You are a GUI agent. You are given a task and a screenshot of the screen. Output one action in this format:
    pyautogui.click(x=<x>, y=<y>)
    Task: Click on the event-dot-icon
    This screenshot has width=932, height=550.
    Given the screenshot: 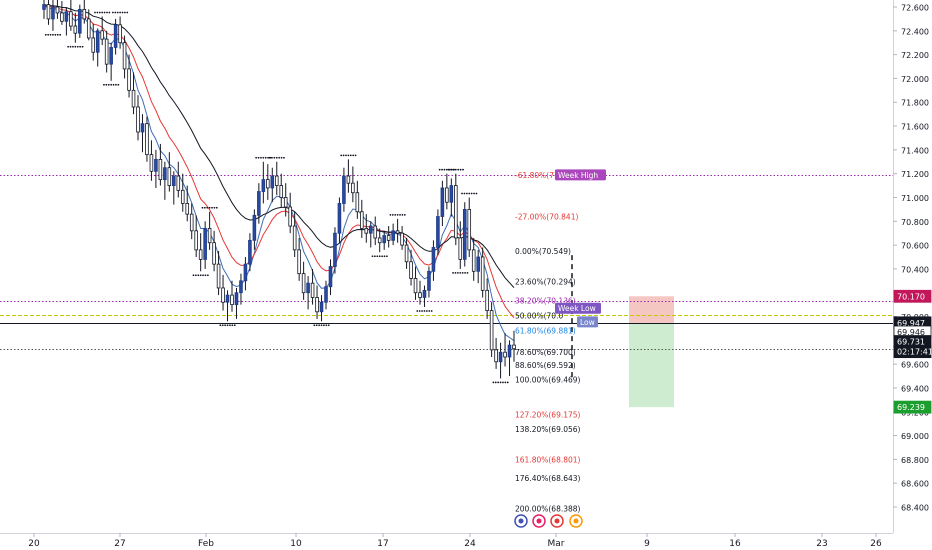 What is the action you would take?
    pyautogui.click(x=576, y=521)
    